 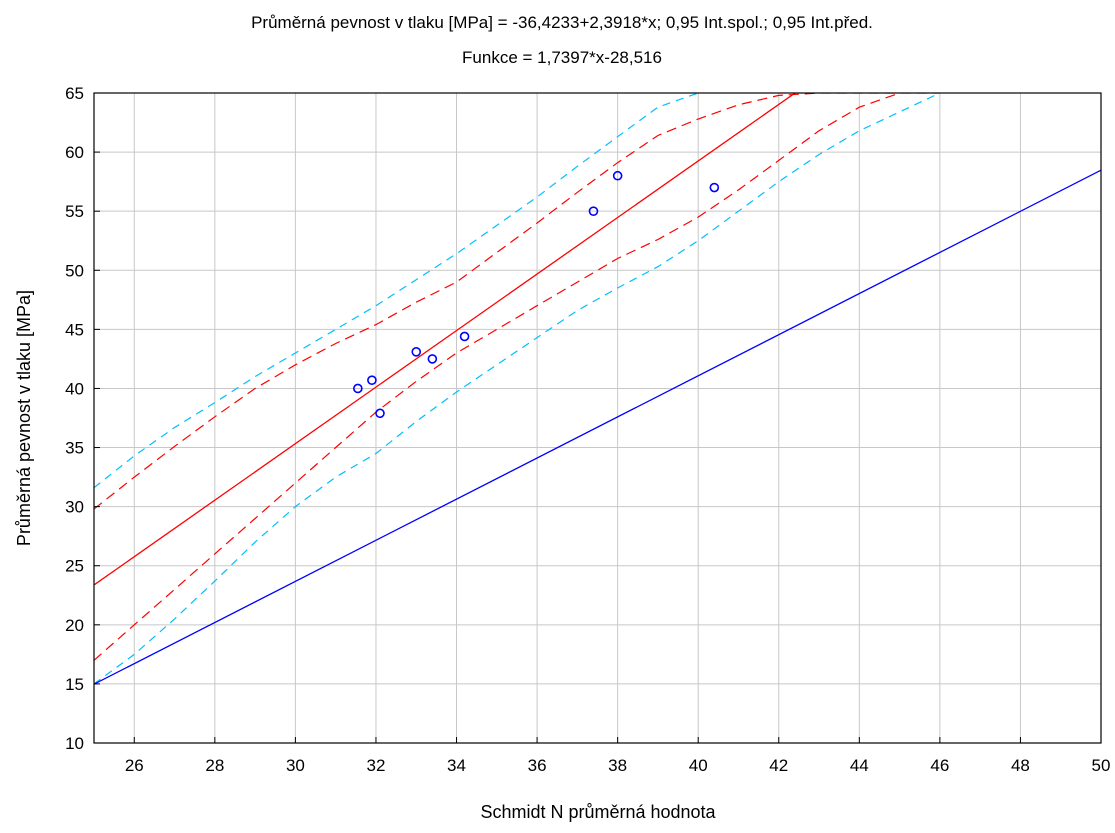 I want to click on x-tick-label: 42, so click(x=778, y=765).